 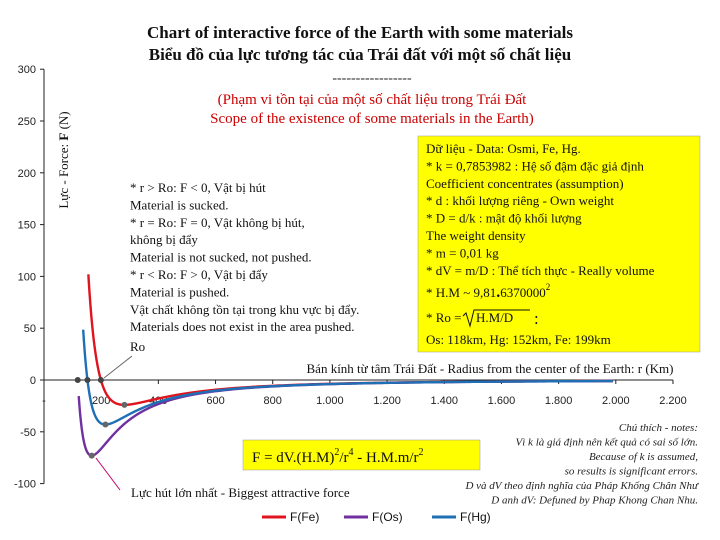 What do you see at coordinates (199, 274) in the screenshot?
I see `note-line: * r < Ro: F > 0, Vật bị đẩy` at bounding box center [199, 274].